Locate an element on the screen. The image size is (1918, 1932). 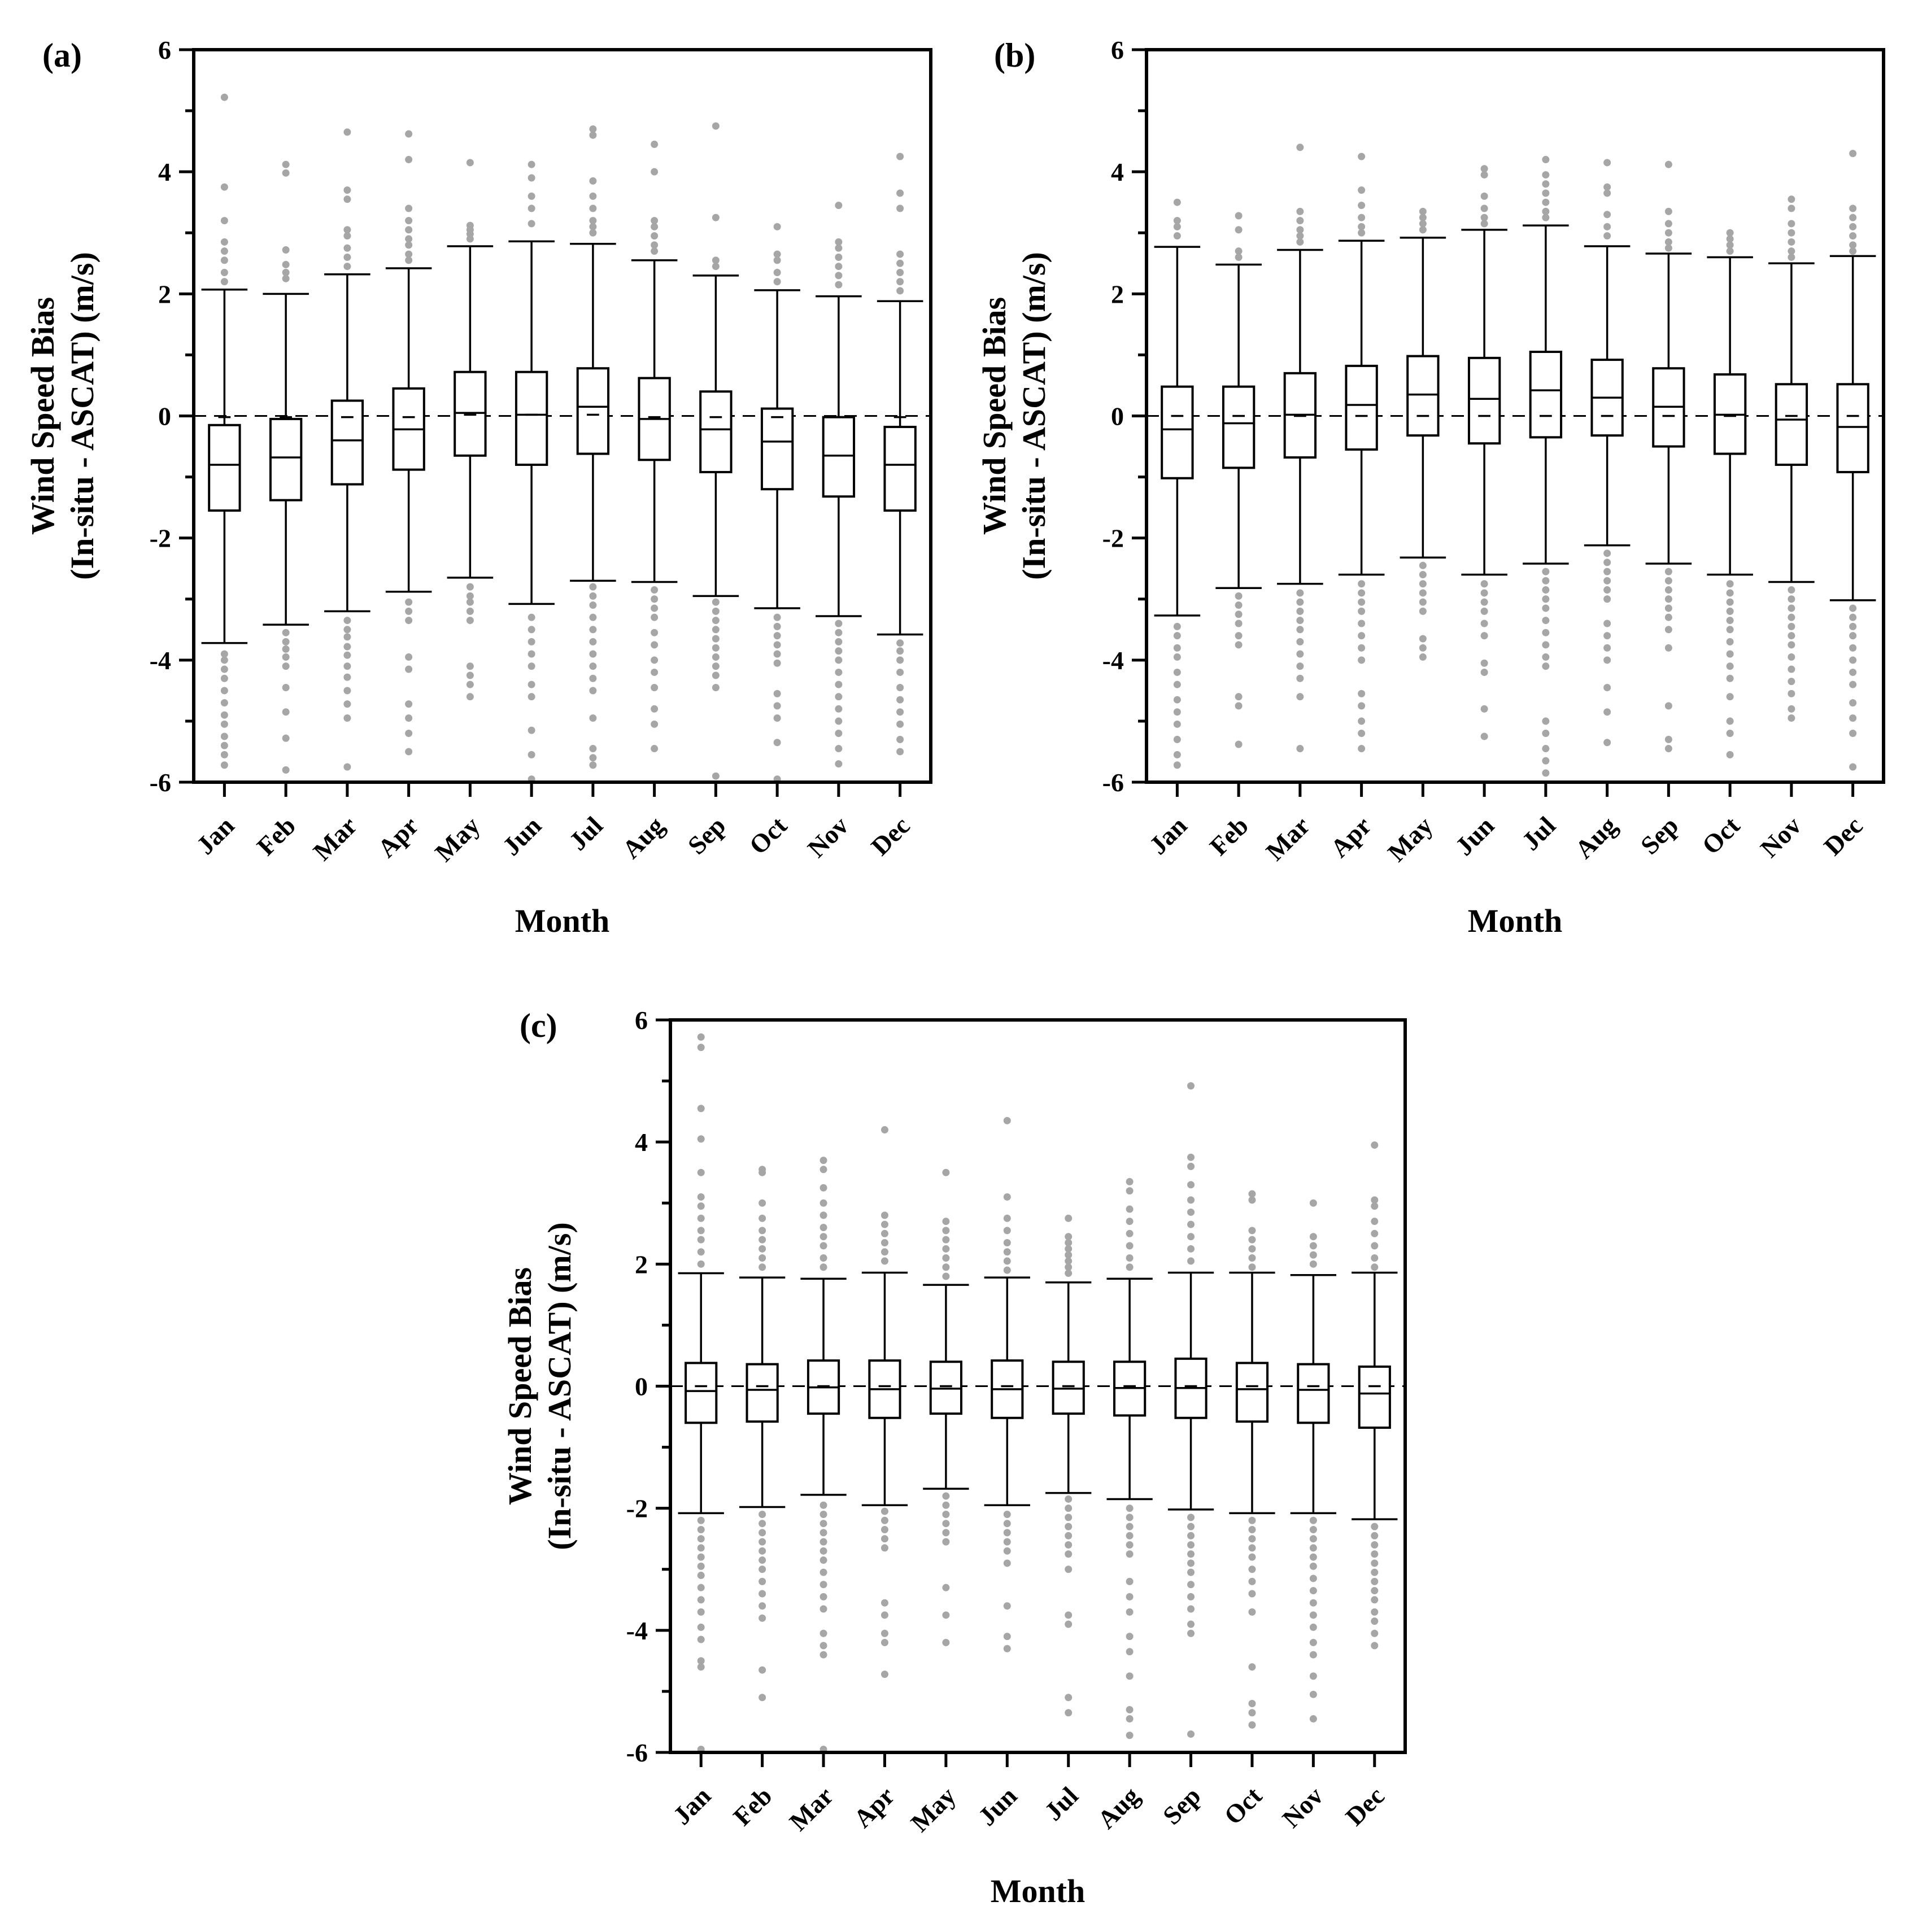
x-tick-label: Dec is located at coordinates (1365, 1806).